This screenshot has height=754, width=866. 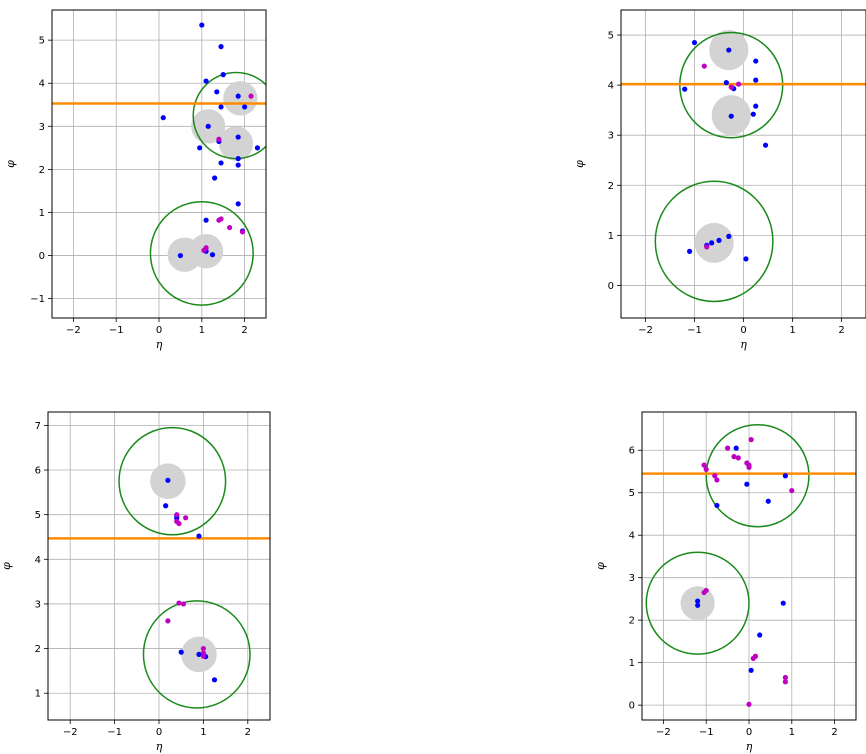 I want to click on panel-1: −2 −1 0 1 2 −1 0 1 2 3 4 5 η φ, so click(x=135, y=180).